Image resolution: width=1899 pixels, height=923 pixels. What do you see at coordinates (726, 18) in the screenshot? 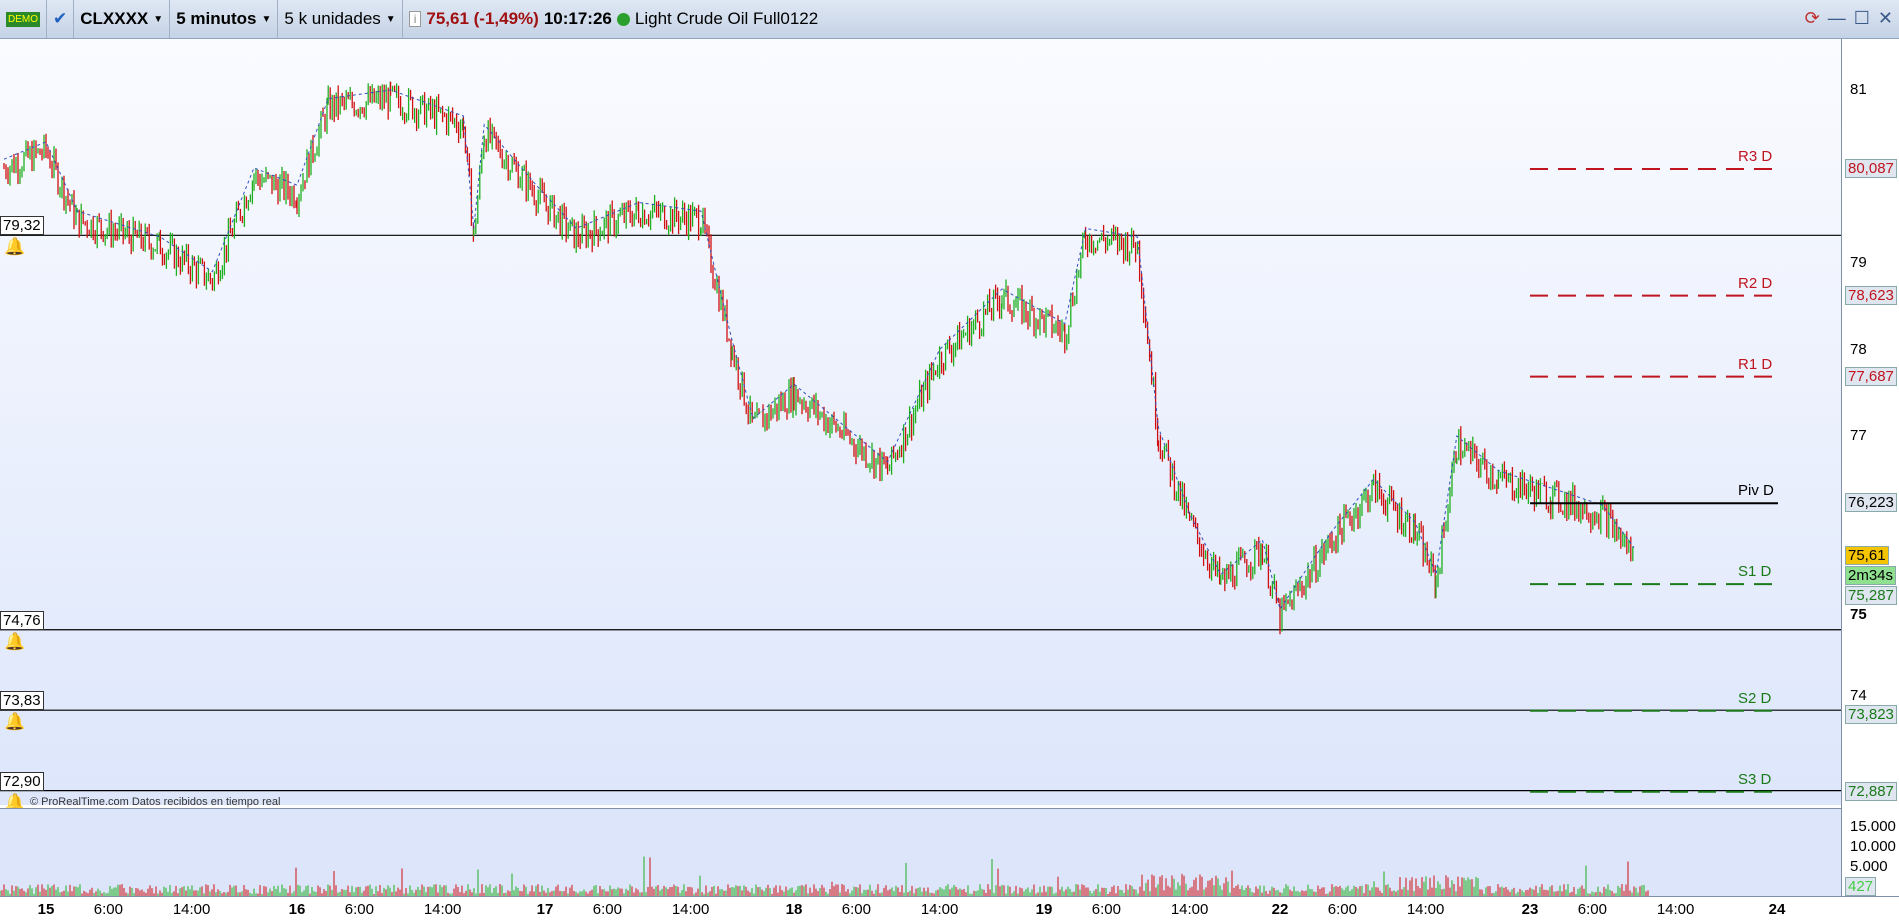
I see `instrument-name: Light Crude Oil Full0122` at bounding box center [726, 18].